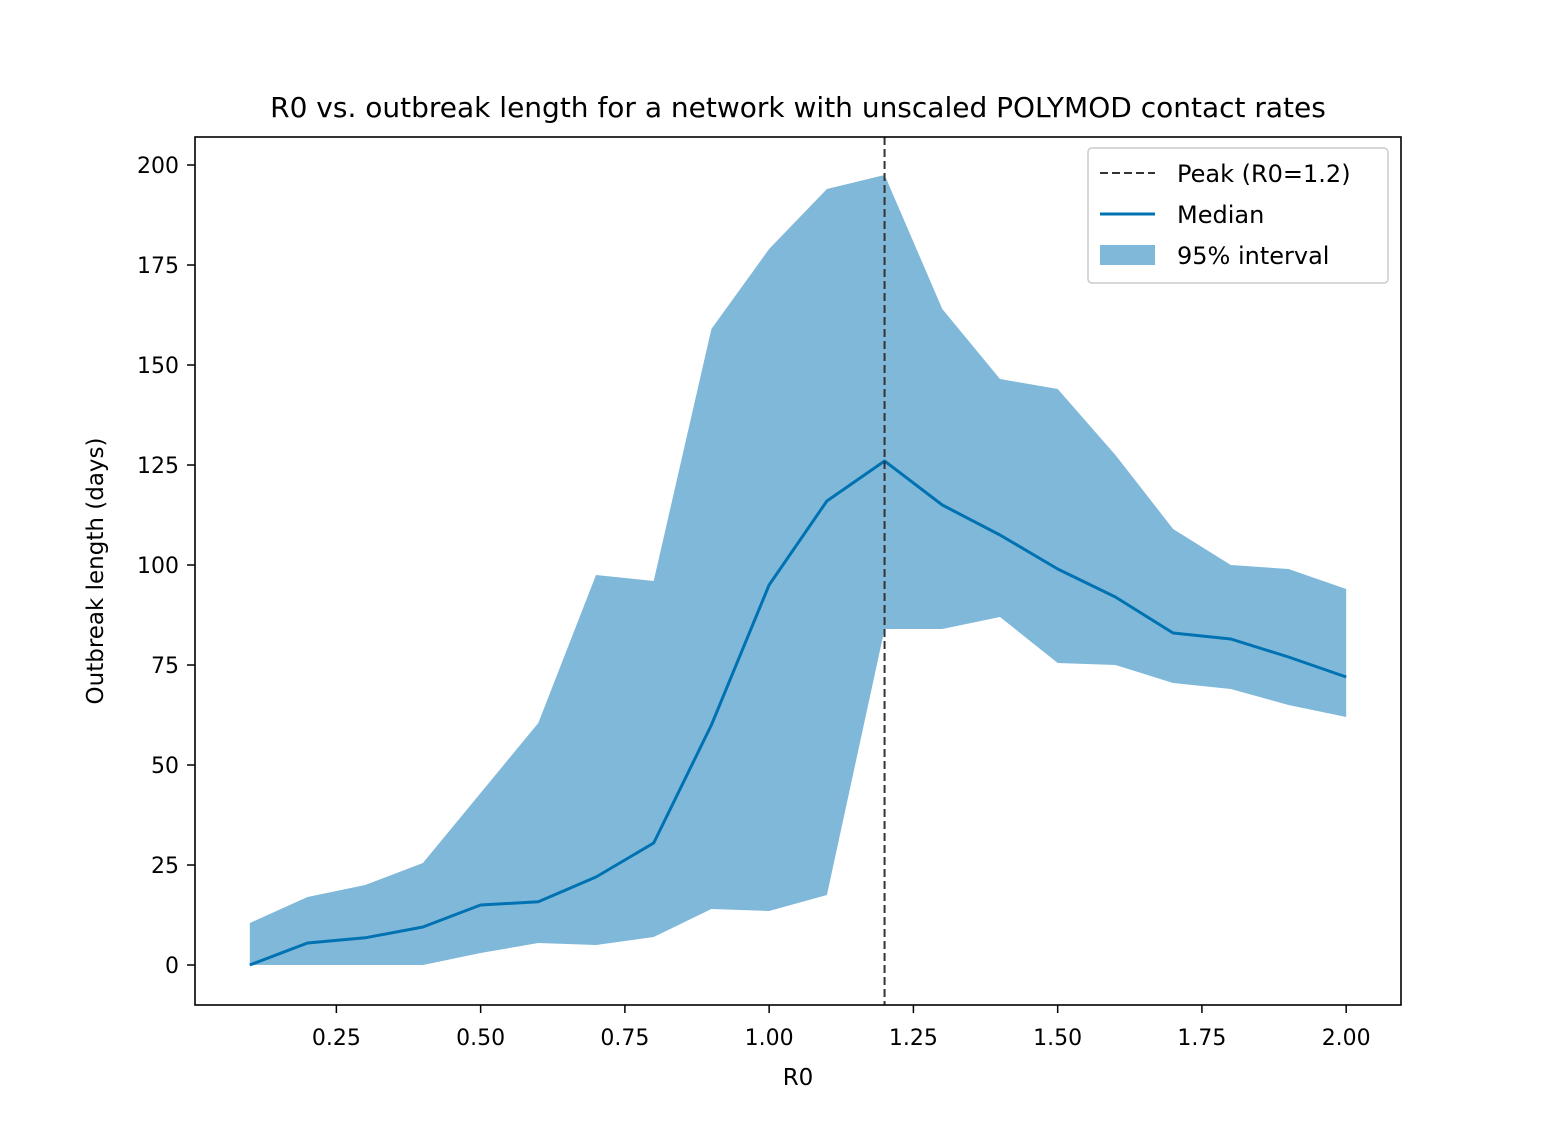 The width and height of the screenshot is (1558, 1130). I want to click on x-tick-label: 1.25, so click(913, 1038).